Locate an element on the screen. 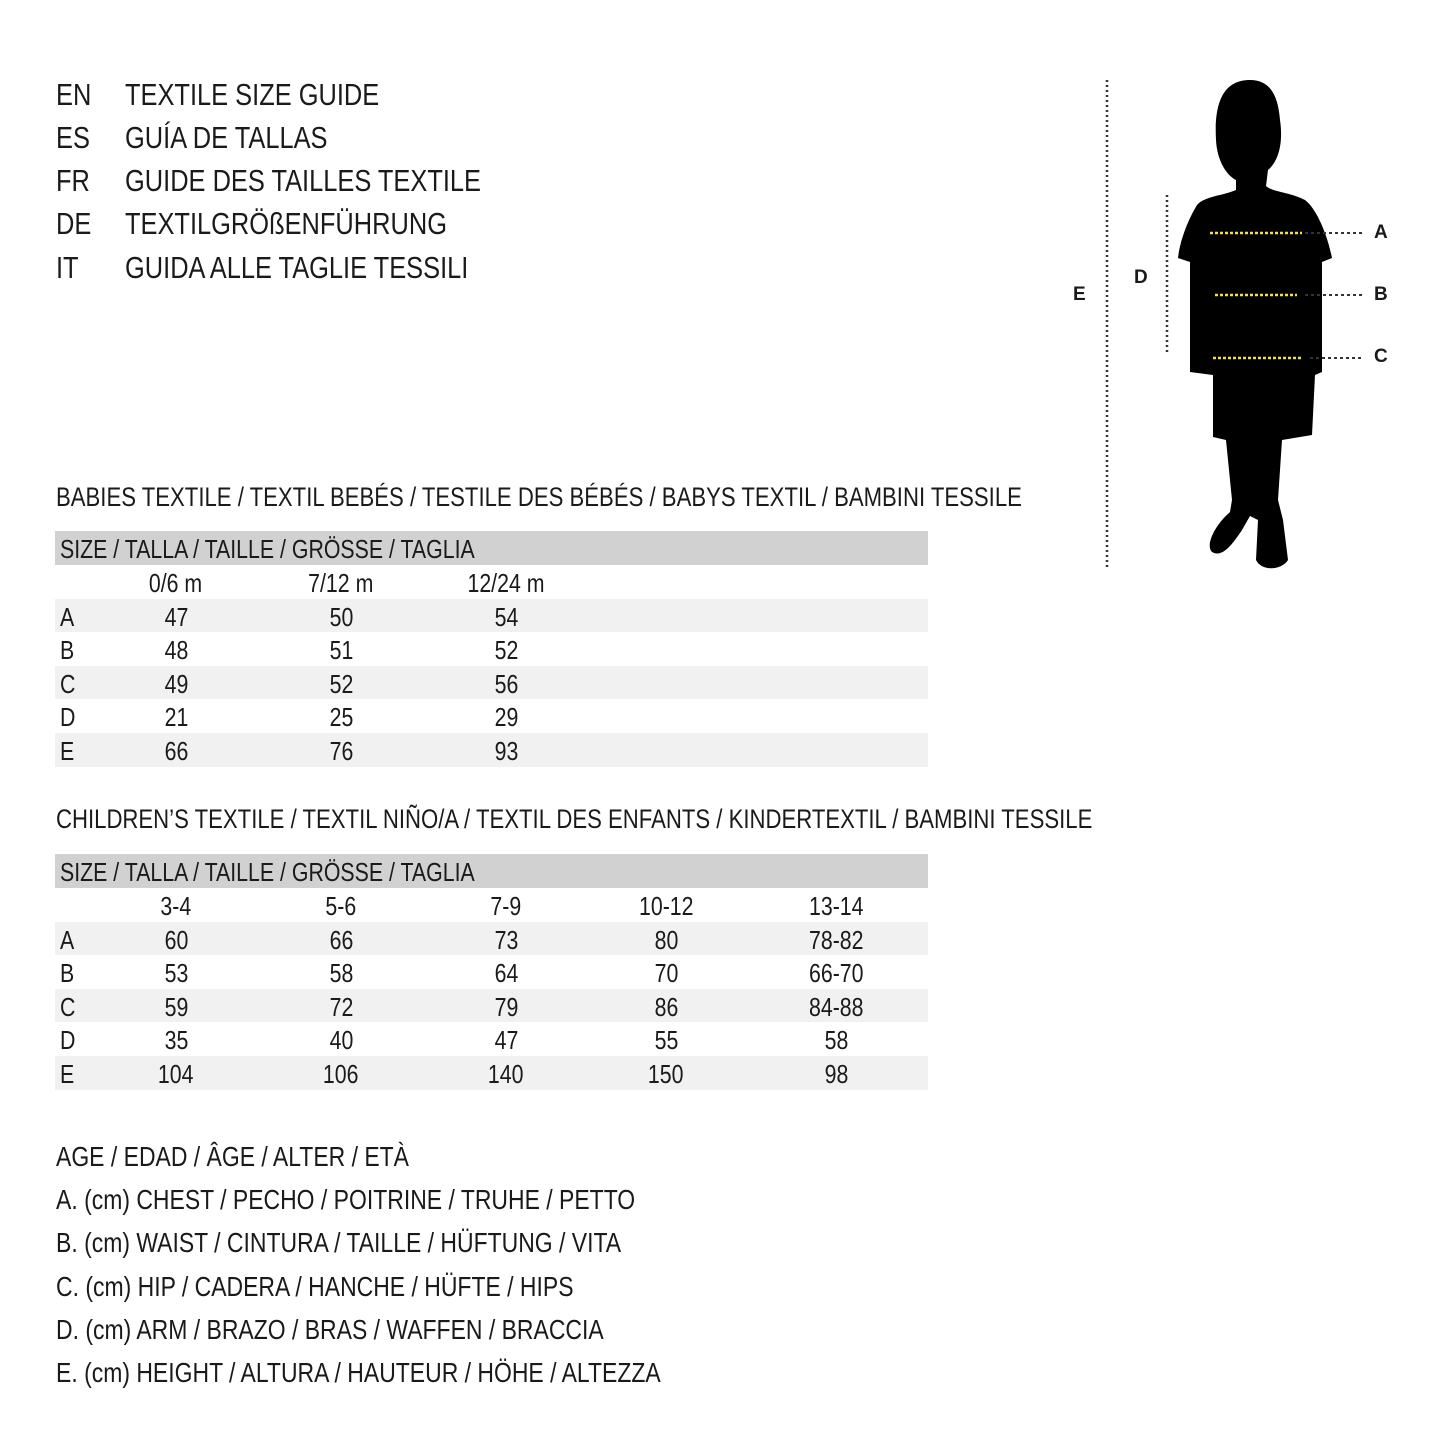 This screenshot has height=1445, width=1445. table-row: D 35 40 47 55 58 is located at coordinates (491, 1039).